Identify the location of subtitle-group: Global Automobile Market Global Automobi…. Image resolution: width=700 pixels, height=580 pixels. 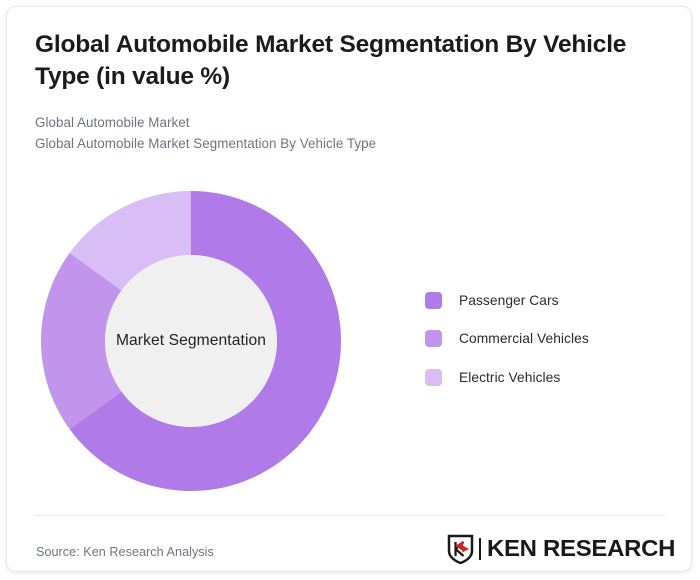
(347, 133).